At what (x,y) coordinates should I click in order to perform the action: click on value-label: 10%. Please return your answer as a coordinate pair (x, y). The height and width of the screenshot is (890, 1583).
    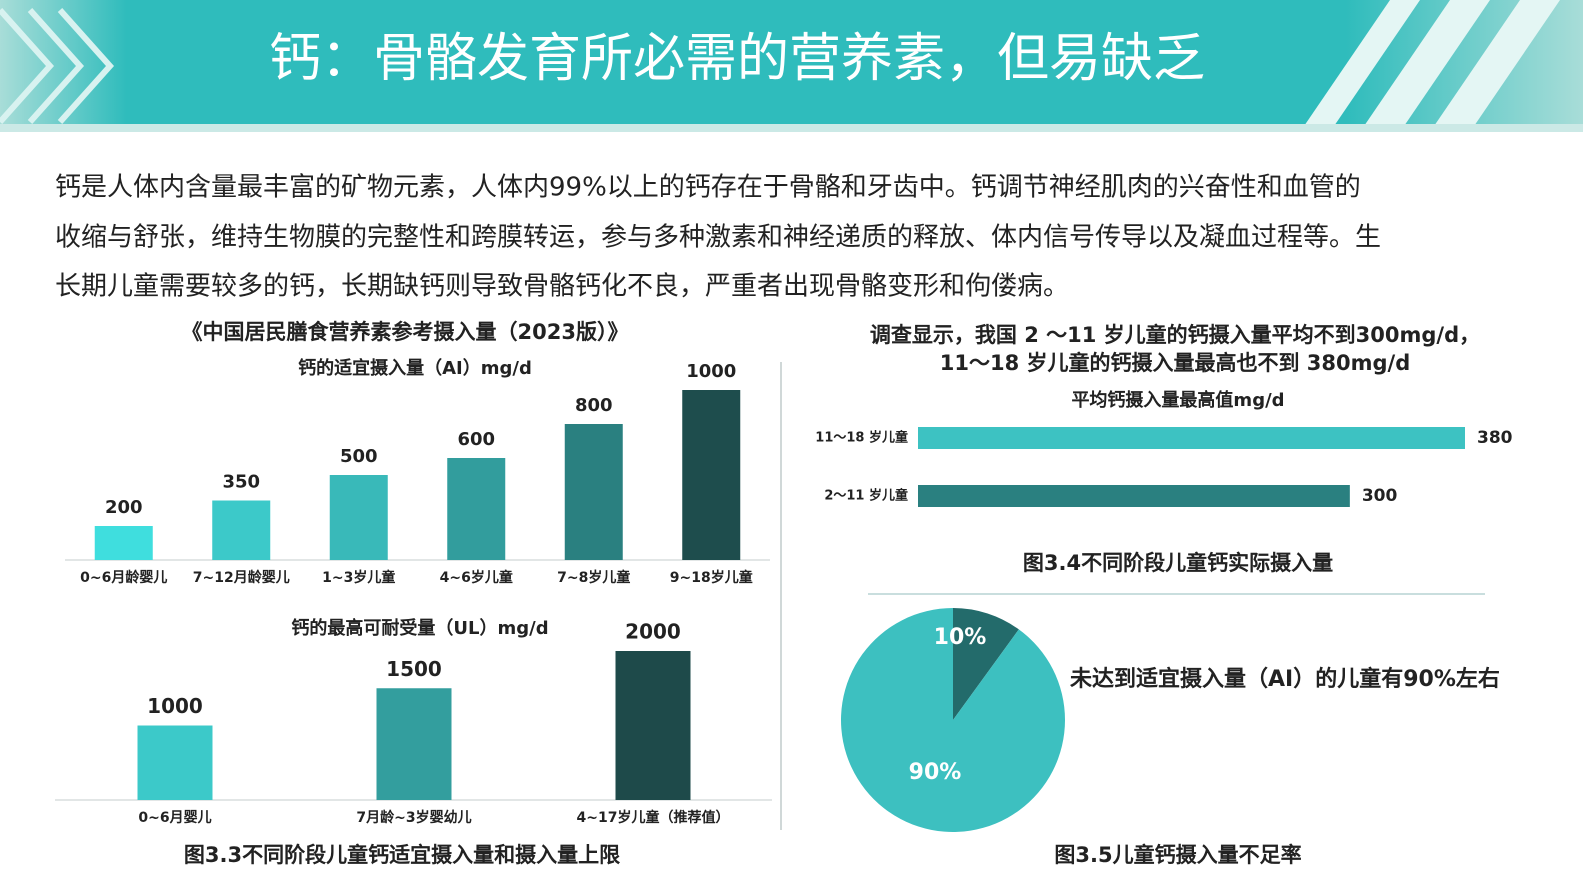
    Looking at the image, I should click on (960, 637).